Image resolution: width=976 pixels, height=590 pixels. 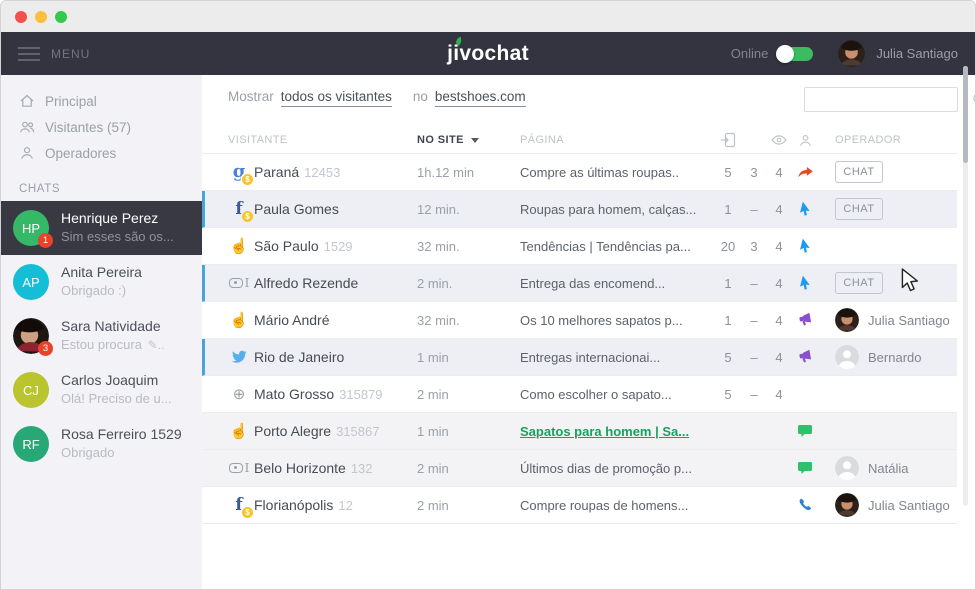 I want to click on time-on-site: 32 min., so click(x=438, y=246).